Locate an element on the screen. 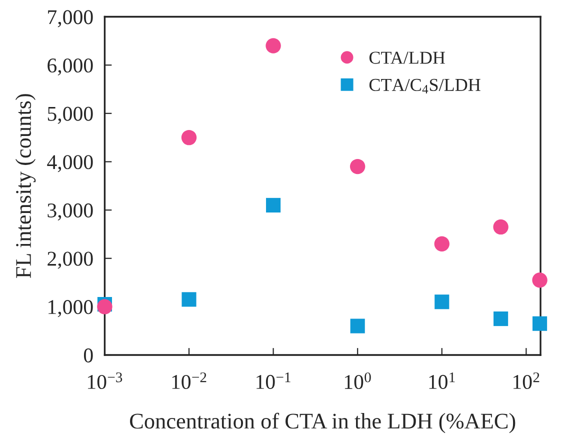  x-tick-label: 10$^{−1}$ is located at coordinates (273, 380).